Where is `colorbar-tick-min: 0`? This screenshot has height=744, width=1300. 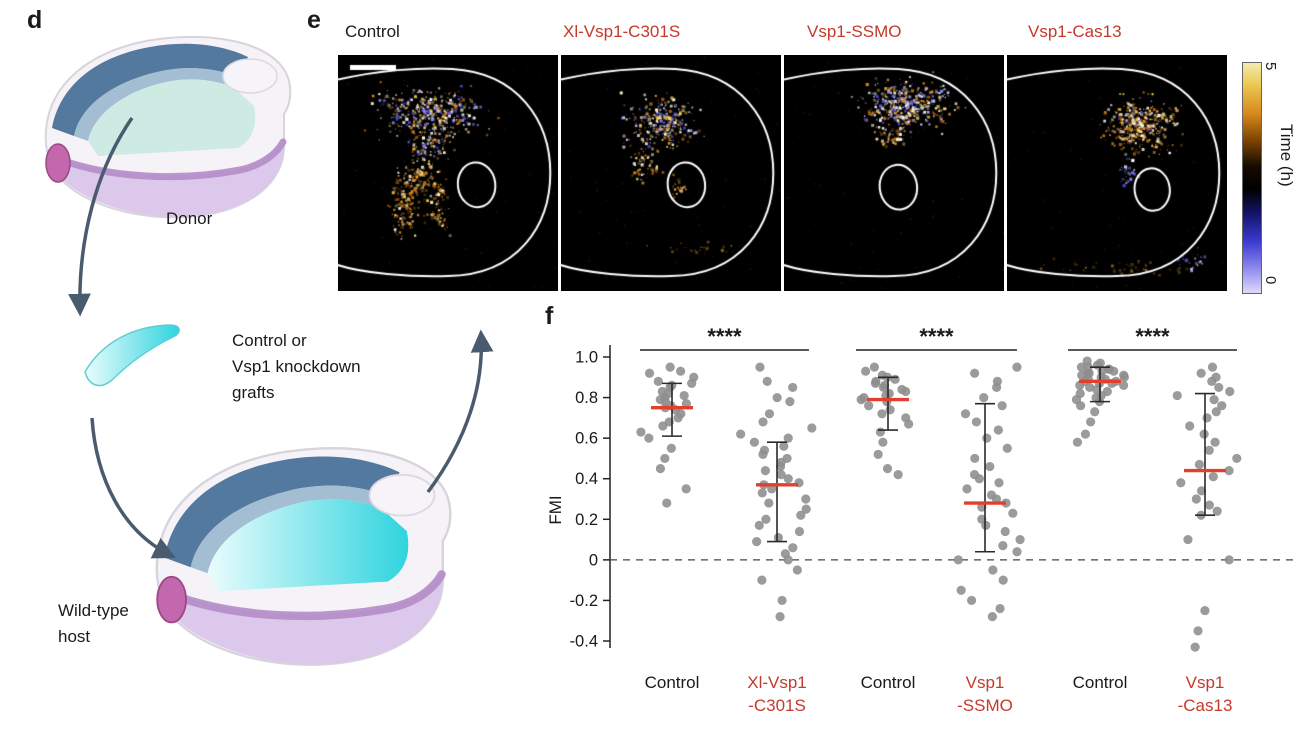
colorbar-tick-min: 0 is located at coordinates (1270, 280).